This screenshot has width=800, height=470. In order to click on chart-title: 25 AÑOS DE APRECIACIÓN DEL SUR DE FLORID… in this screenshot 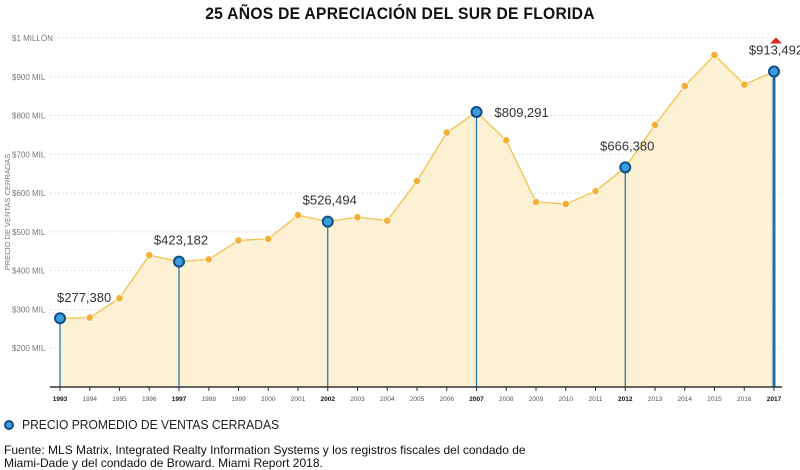, I will do `click(400, 13)`.